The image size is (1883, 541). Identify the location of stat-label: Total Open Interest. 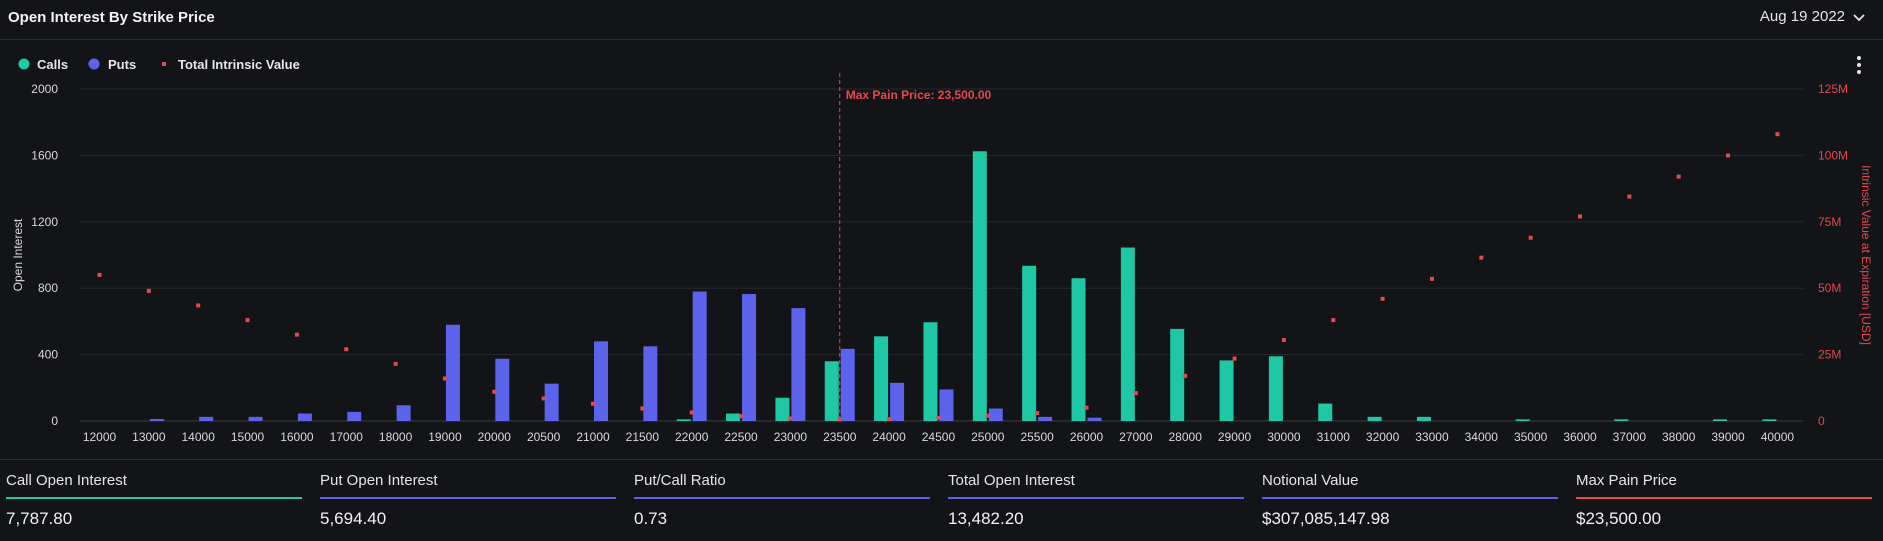
(1011, 480).